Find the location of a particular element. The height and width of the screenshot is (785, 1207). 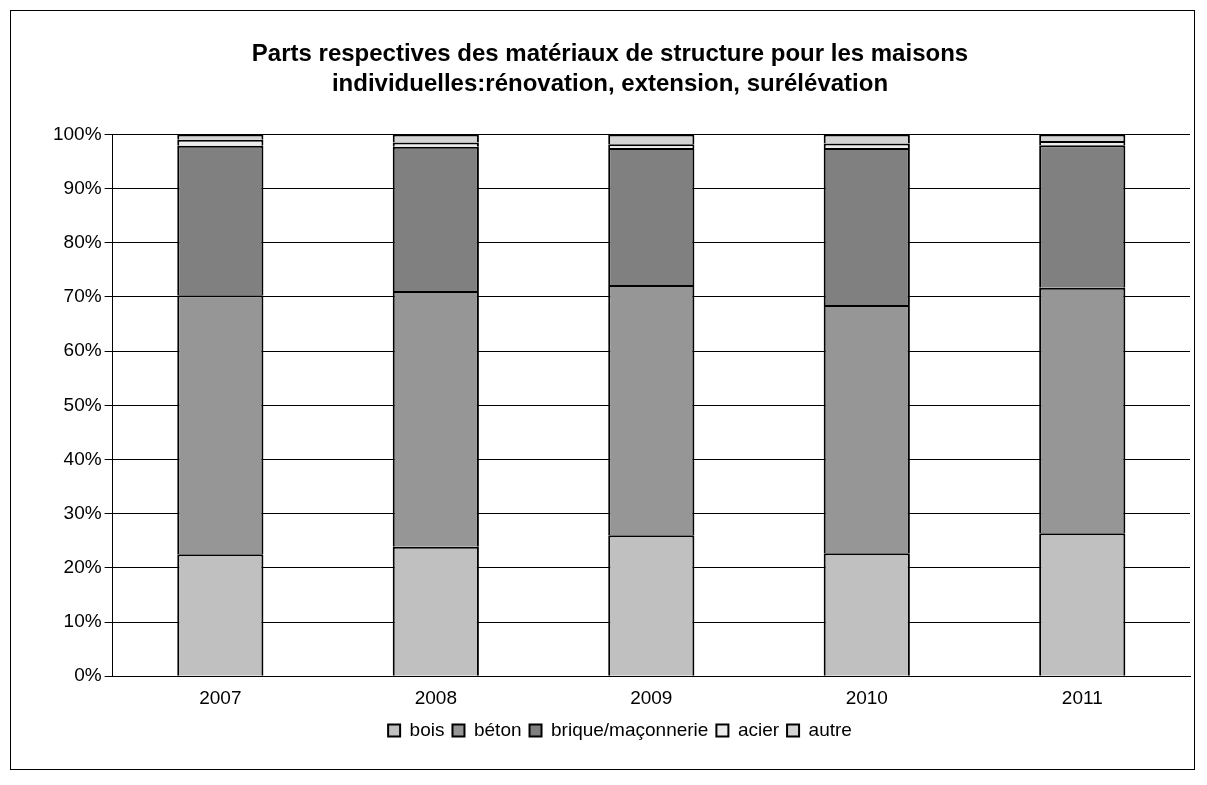

y-tick-label: 10% is located at coordinates (82, 621).